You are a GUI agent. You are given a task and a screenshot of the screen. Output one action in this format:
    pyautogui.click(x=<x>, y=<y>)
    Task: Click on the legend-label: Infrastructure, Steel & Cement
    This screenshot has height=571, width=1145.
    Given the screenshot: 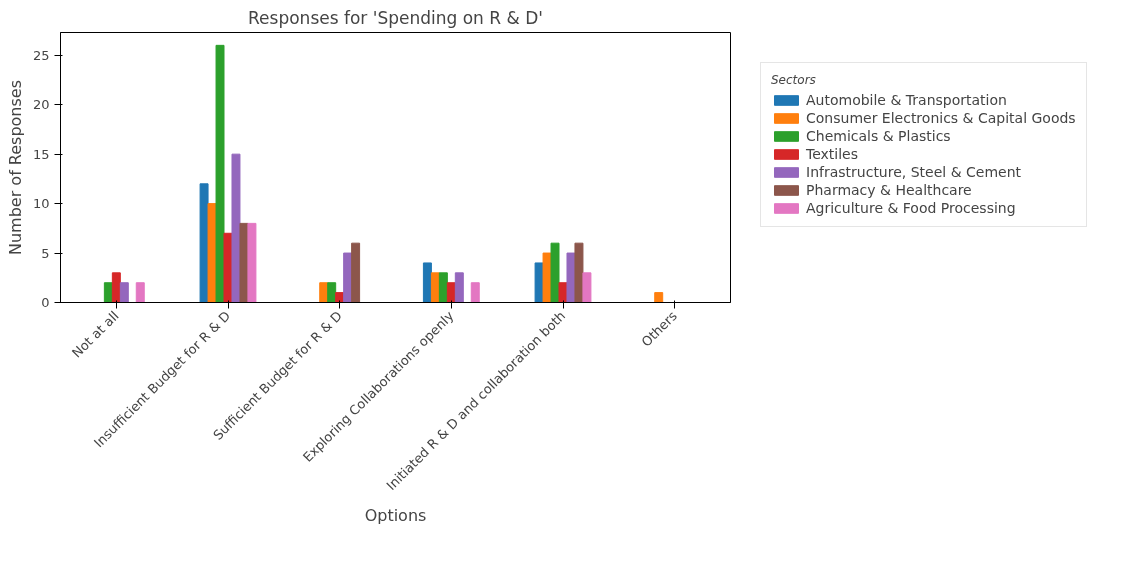 What is the action you would take?
    pyautogui.click(x=914, y=172)
    